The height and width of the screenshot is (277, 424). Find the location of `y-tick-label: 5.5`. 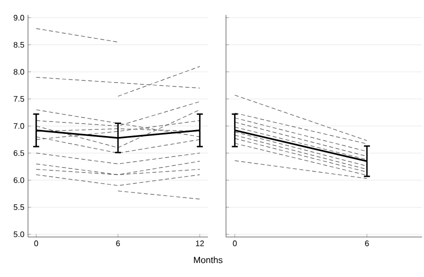

y-tick-label: 5.5 is located at coordinates (19, 207).